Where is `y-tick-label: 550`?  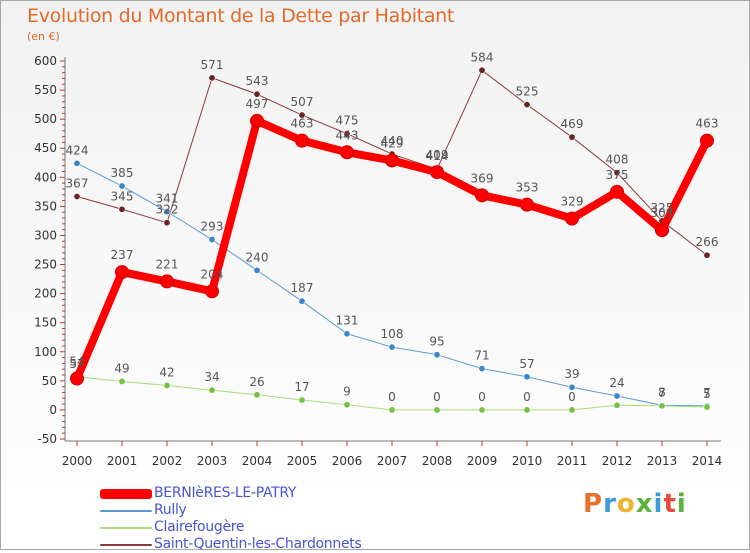
y-tick-label: 550 is located at coordinates (45, 90).